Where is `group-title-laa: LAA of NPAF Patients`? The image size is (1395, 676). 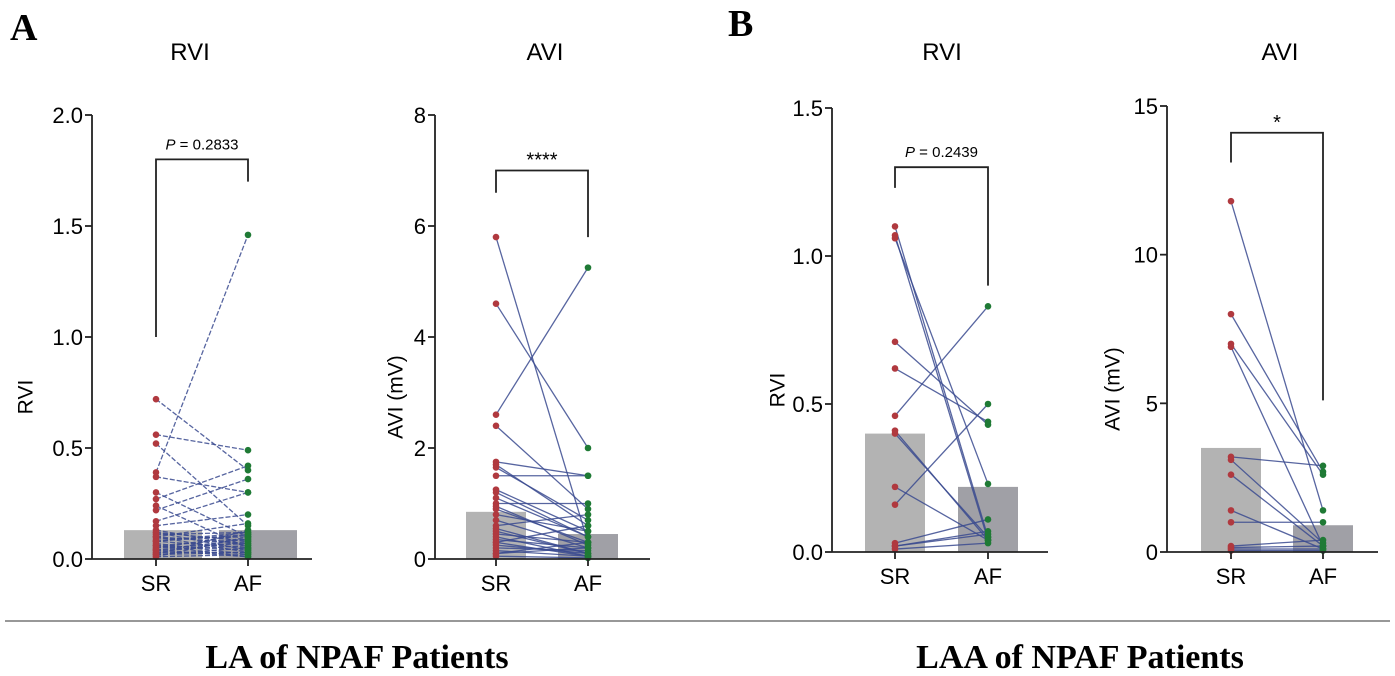
group-title-laa: LAA of NPAF Patients is located at coordinates (1080, 657).